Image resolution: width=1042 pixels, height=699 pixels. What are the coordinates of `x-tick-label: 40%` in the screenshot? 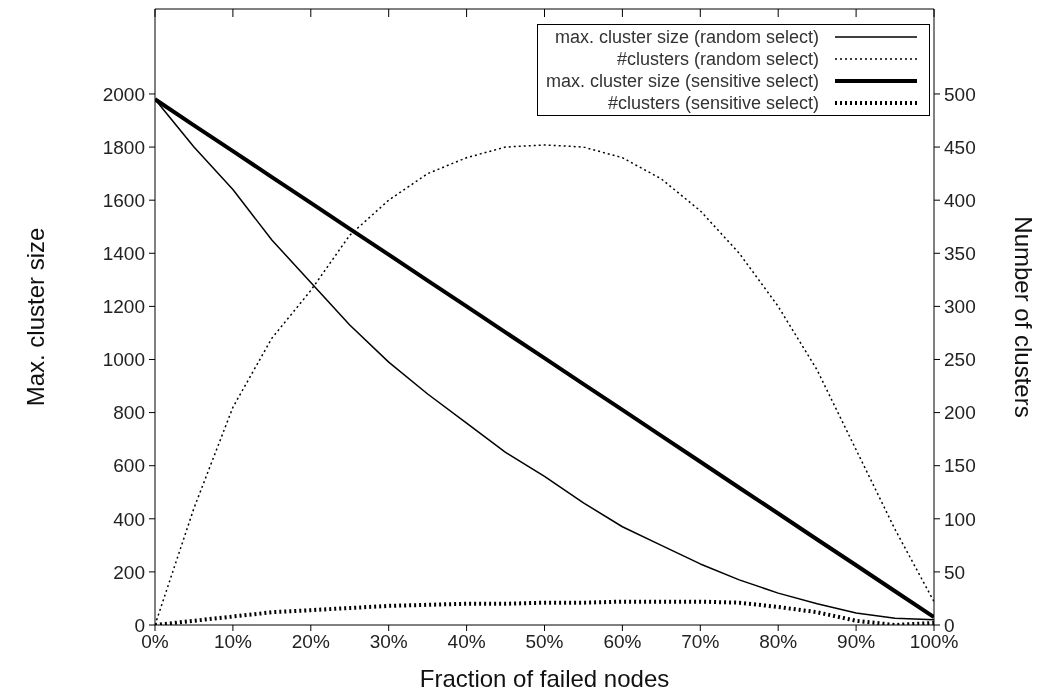 It's located at (466, 642).